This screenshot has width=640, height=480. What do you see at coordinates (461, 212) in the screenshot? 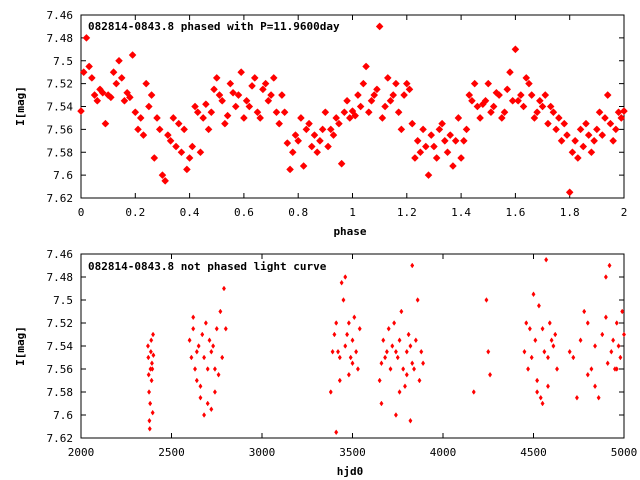
I see `x-tick-label: 1.4` at bounding box center [461, 212].